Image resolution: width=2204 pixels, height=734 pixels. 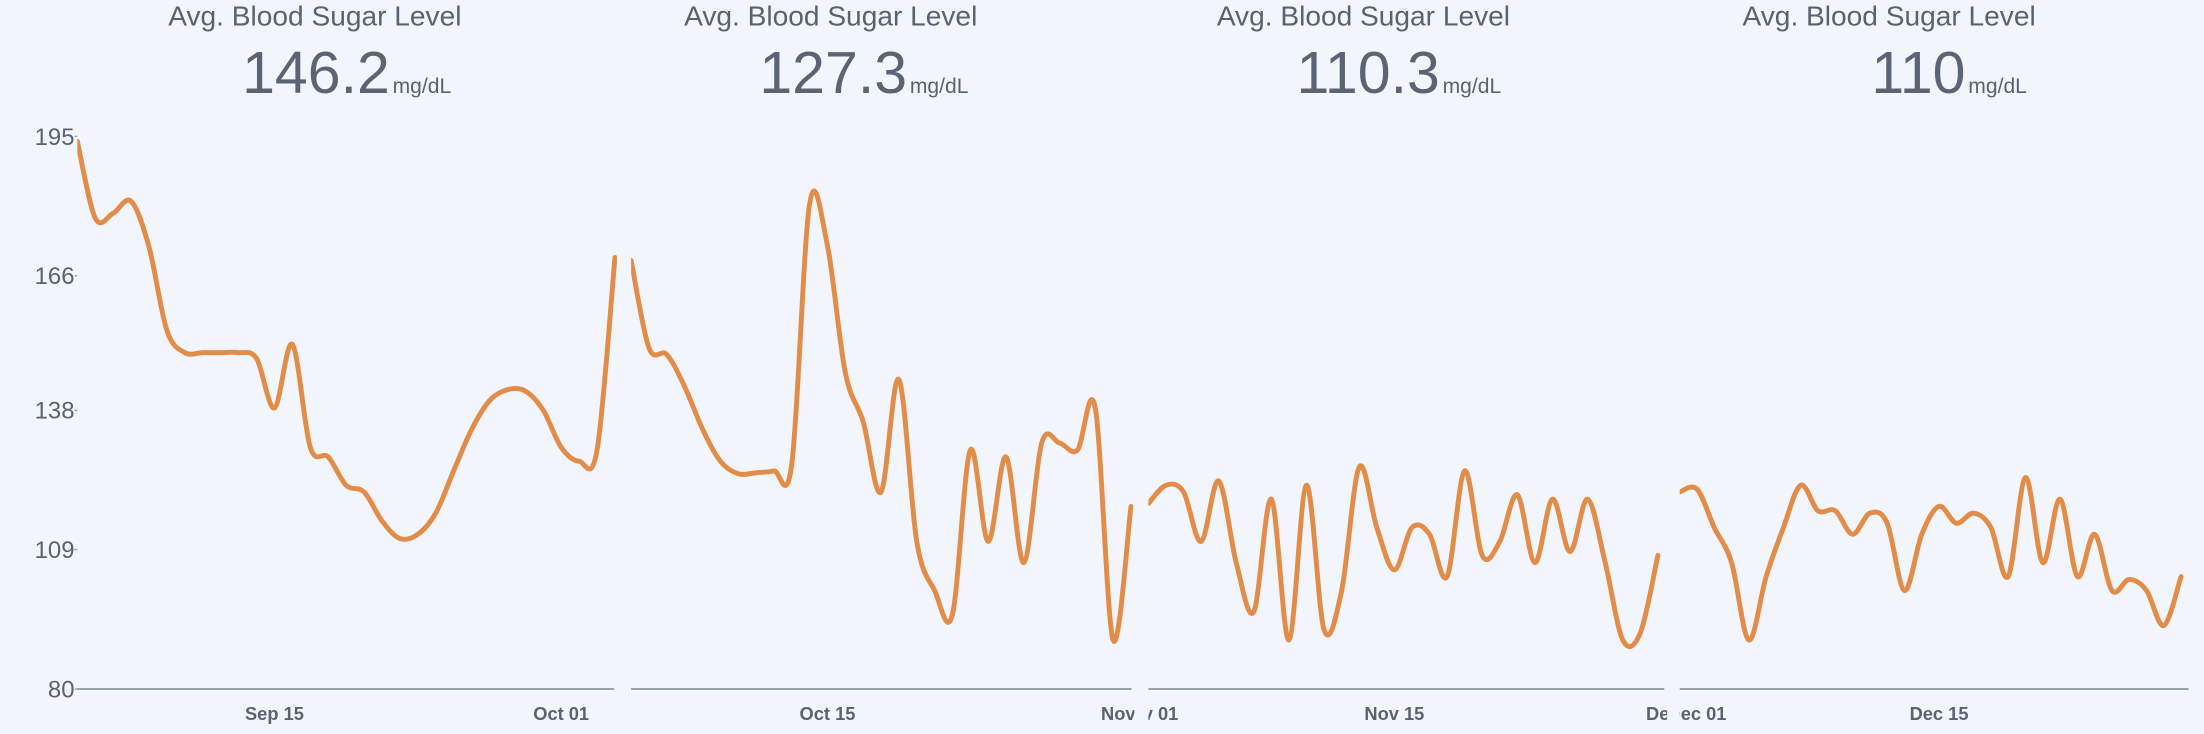 I want to click on y-tick-label: 109, so click(x=55, y=550).